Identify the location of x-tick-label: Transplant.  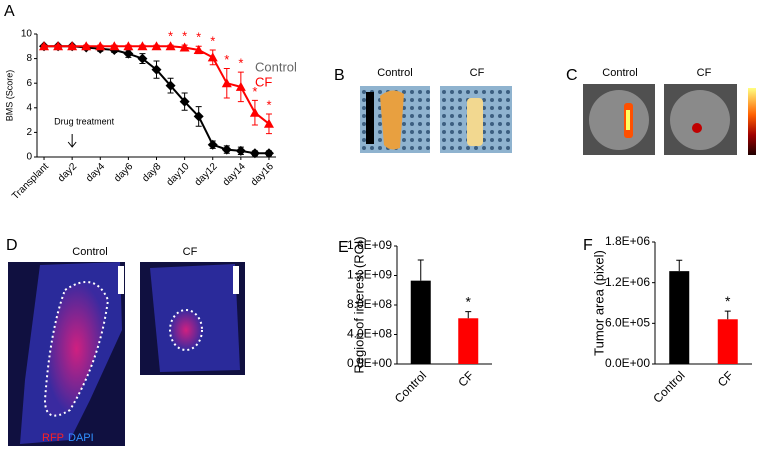
(30, 181).